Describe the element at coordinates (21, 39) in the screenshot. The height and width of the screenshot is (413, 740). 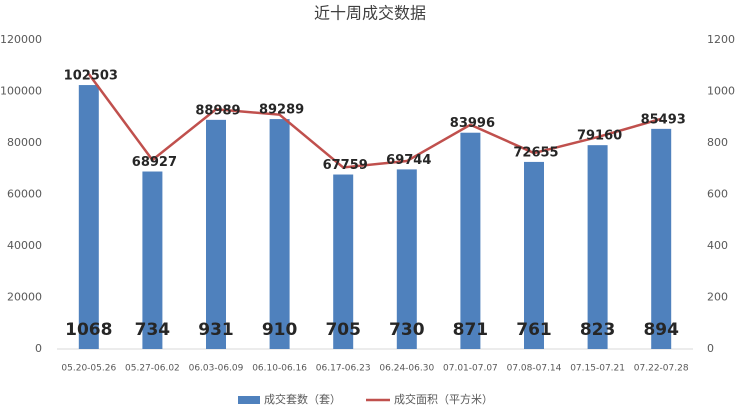
I see `y-tick-label: 120000` at that location.